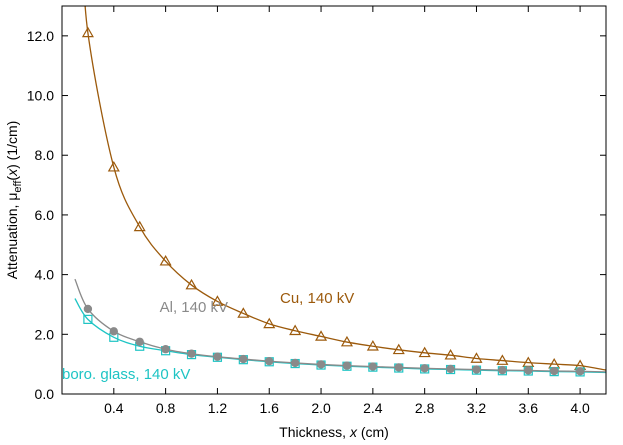  I want to click on series-label: boro. glass, 140 kV, so click(126, 374).